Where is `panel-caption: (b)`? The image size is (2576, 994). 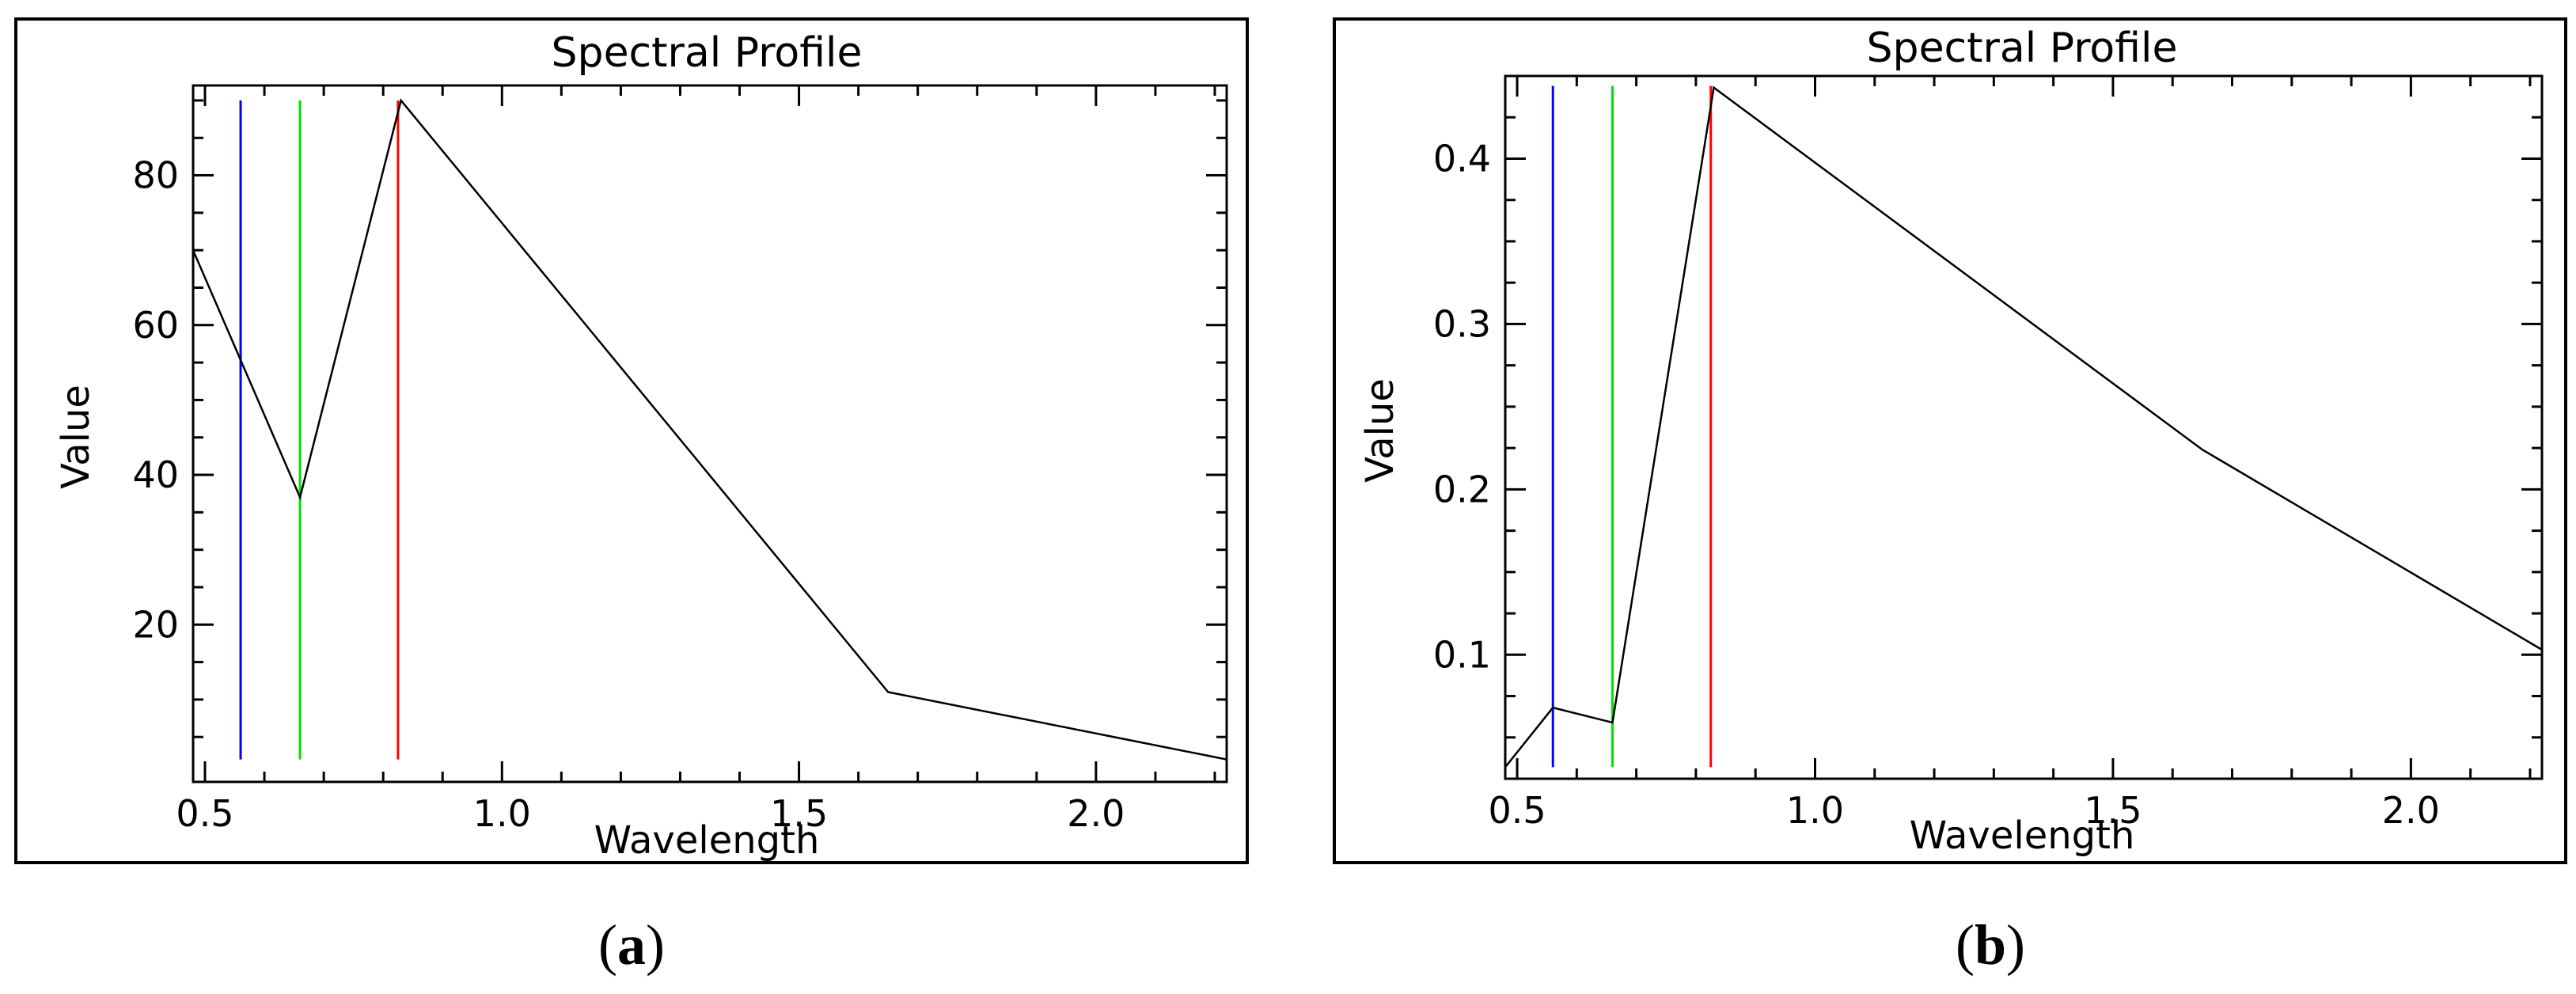 panel-caption: (b) is located at coordinates (1990, 945).